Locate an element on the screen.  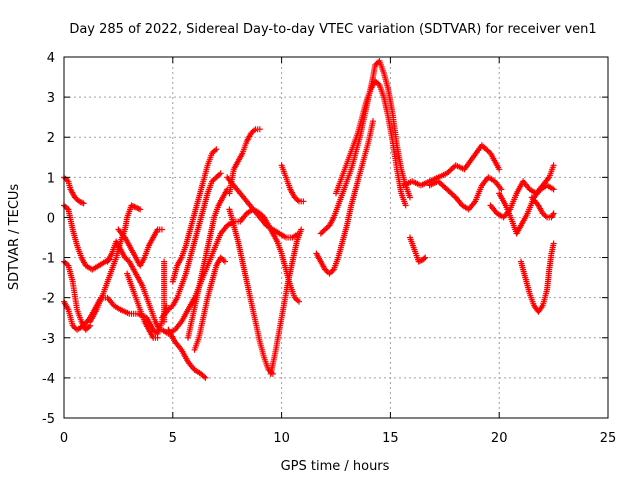
series-arc17 is located at coordinates (263, 239).